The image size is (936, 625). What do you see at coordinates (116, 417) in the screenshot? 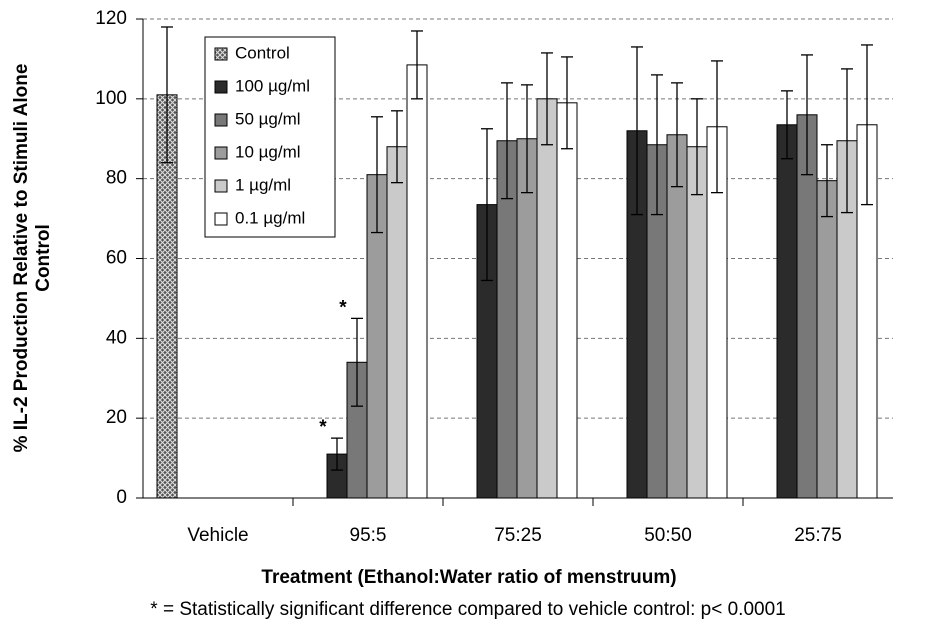
I see `y-tick-label: 20` at bounding box center [116, 417].